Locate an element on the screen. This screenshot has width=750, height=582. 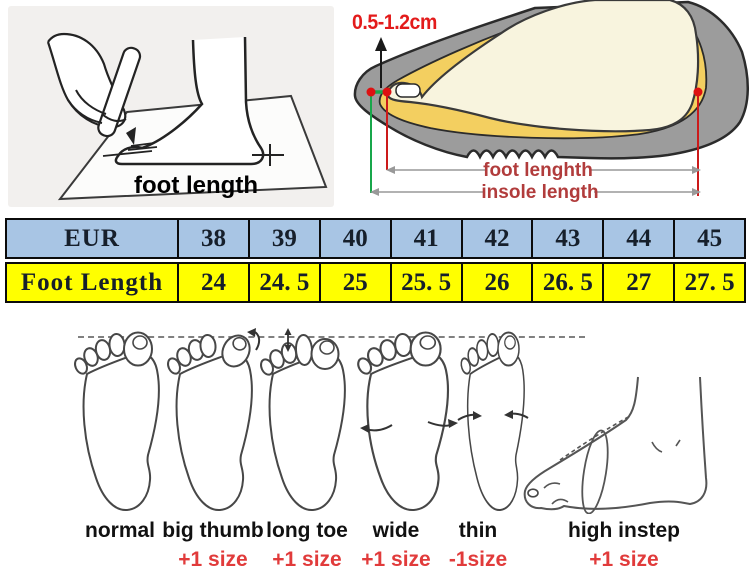
girth-ellipse is located at coordinates (595, 471).